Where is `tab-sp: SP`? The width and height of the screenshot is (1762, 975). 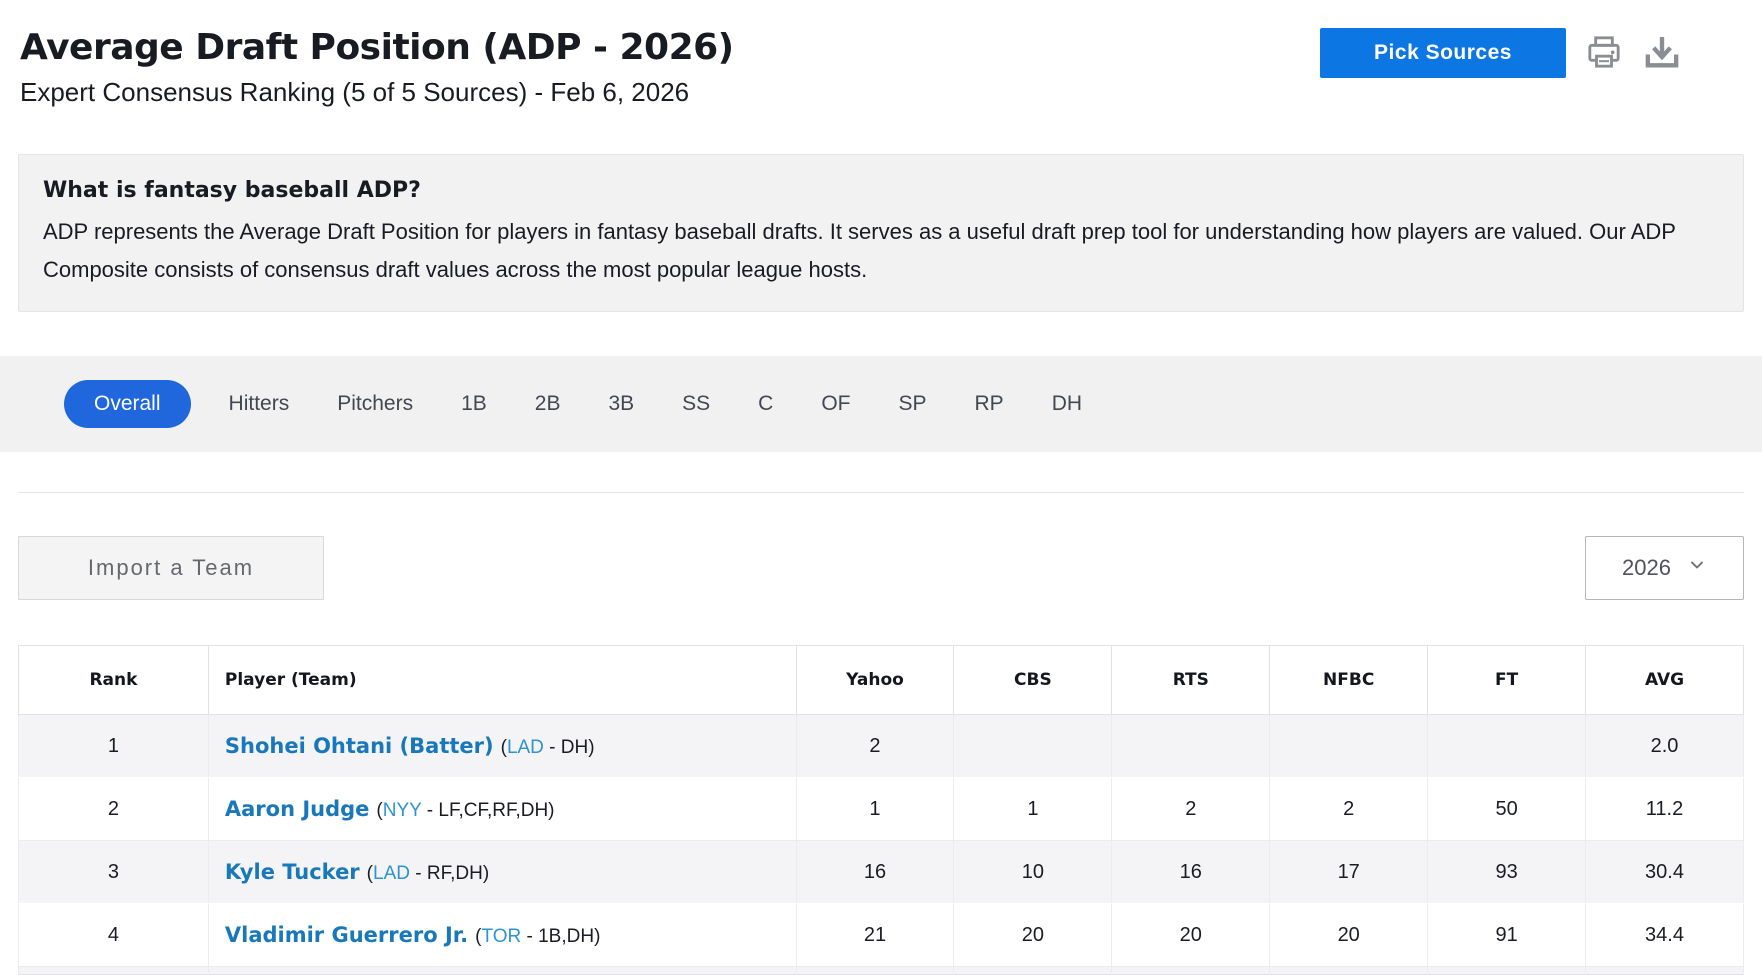 tab-sp: SP is located at coordinates (912, 403).